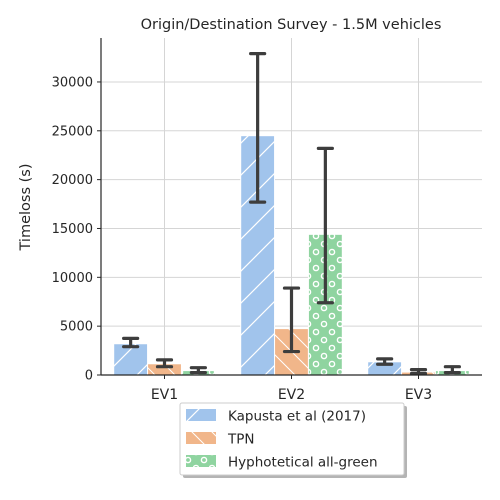 The width and height of the screenshot is (500, 500). Describe the element at coordinates (72, 180) in the screenshot. I see `y-tick-label: 20000` at that location.